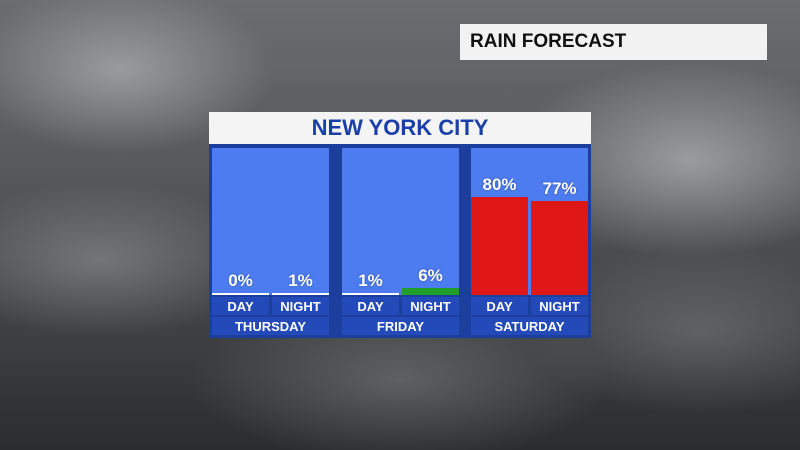 The width and height of the screenshot is (800, 450). I want to click on day-panel-thursday: 0% 1% DAY NIGHT THURSDAY, so click(270, 241).